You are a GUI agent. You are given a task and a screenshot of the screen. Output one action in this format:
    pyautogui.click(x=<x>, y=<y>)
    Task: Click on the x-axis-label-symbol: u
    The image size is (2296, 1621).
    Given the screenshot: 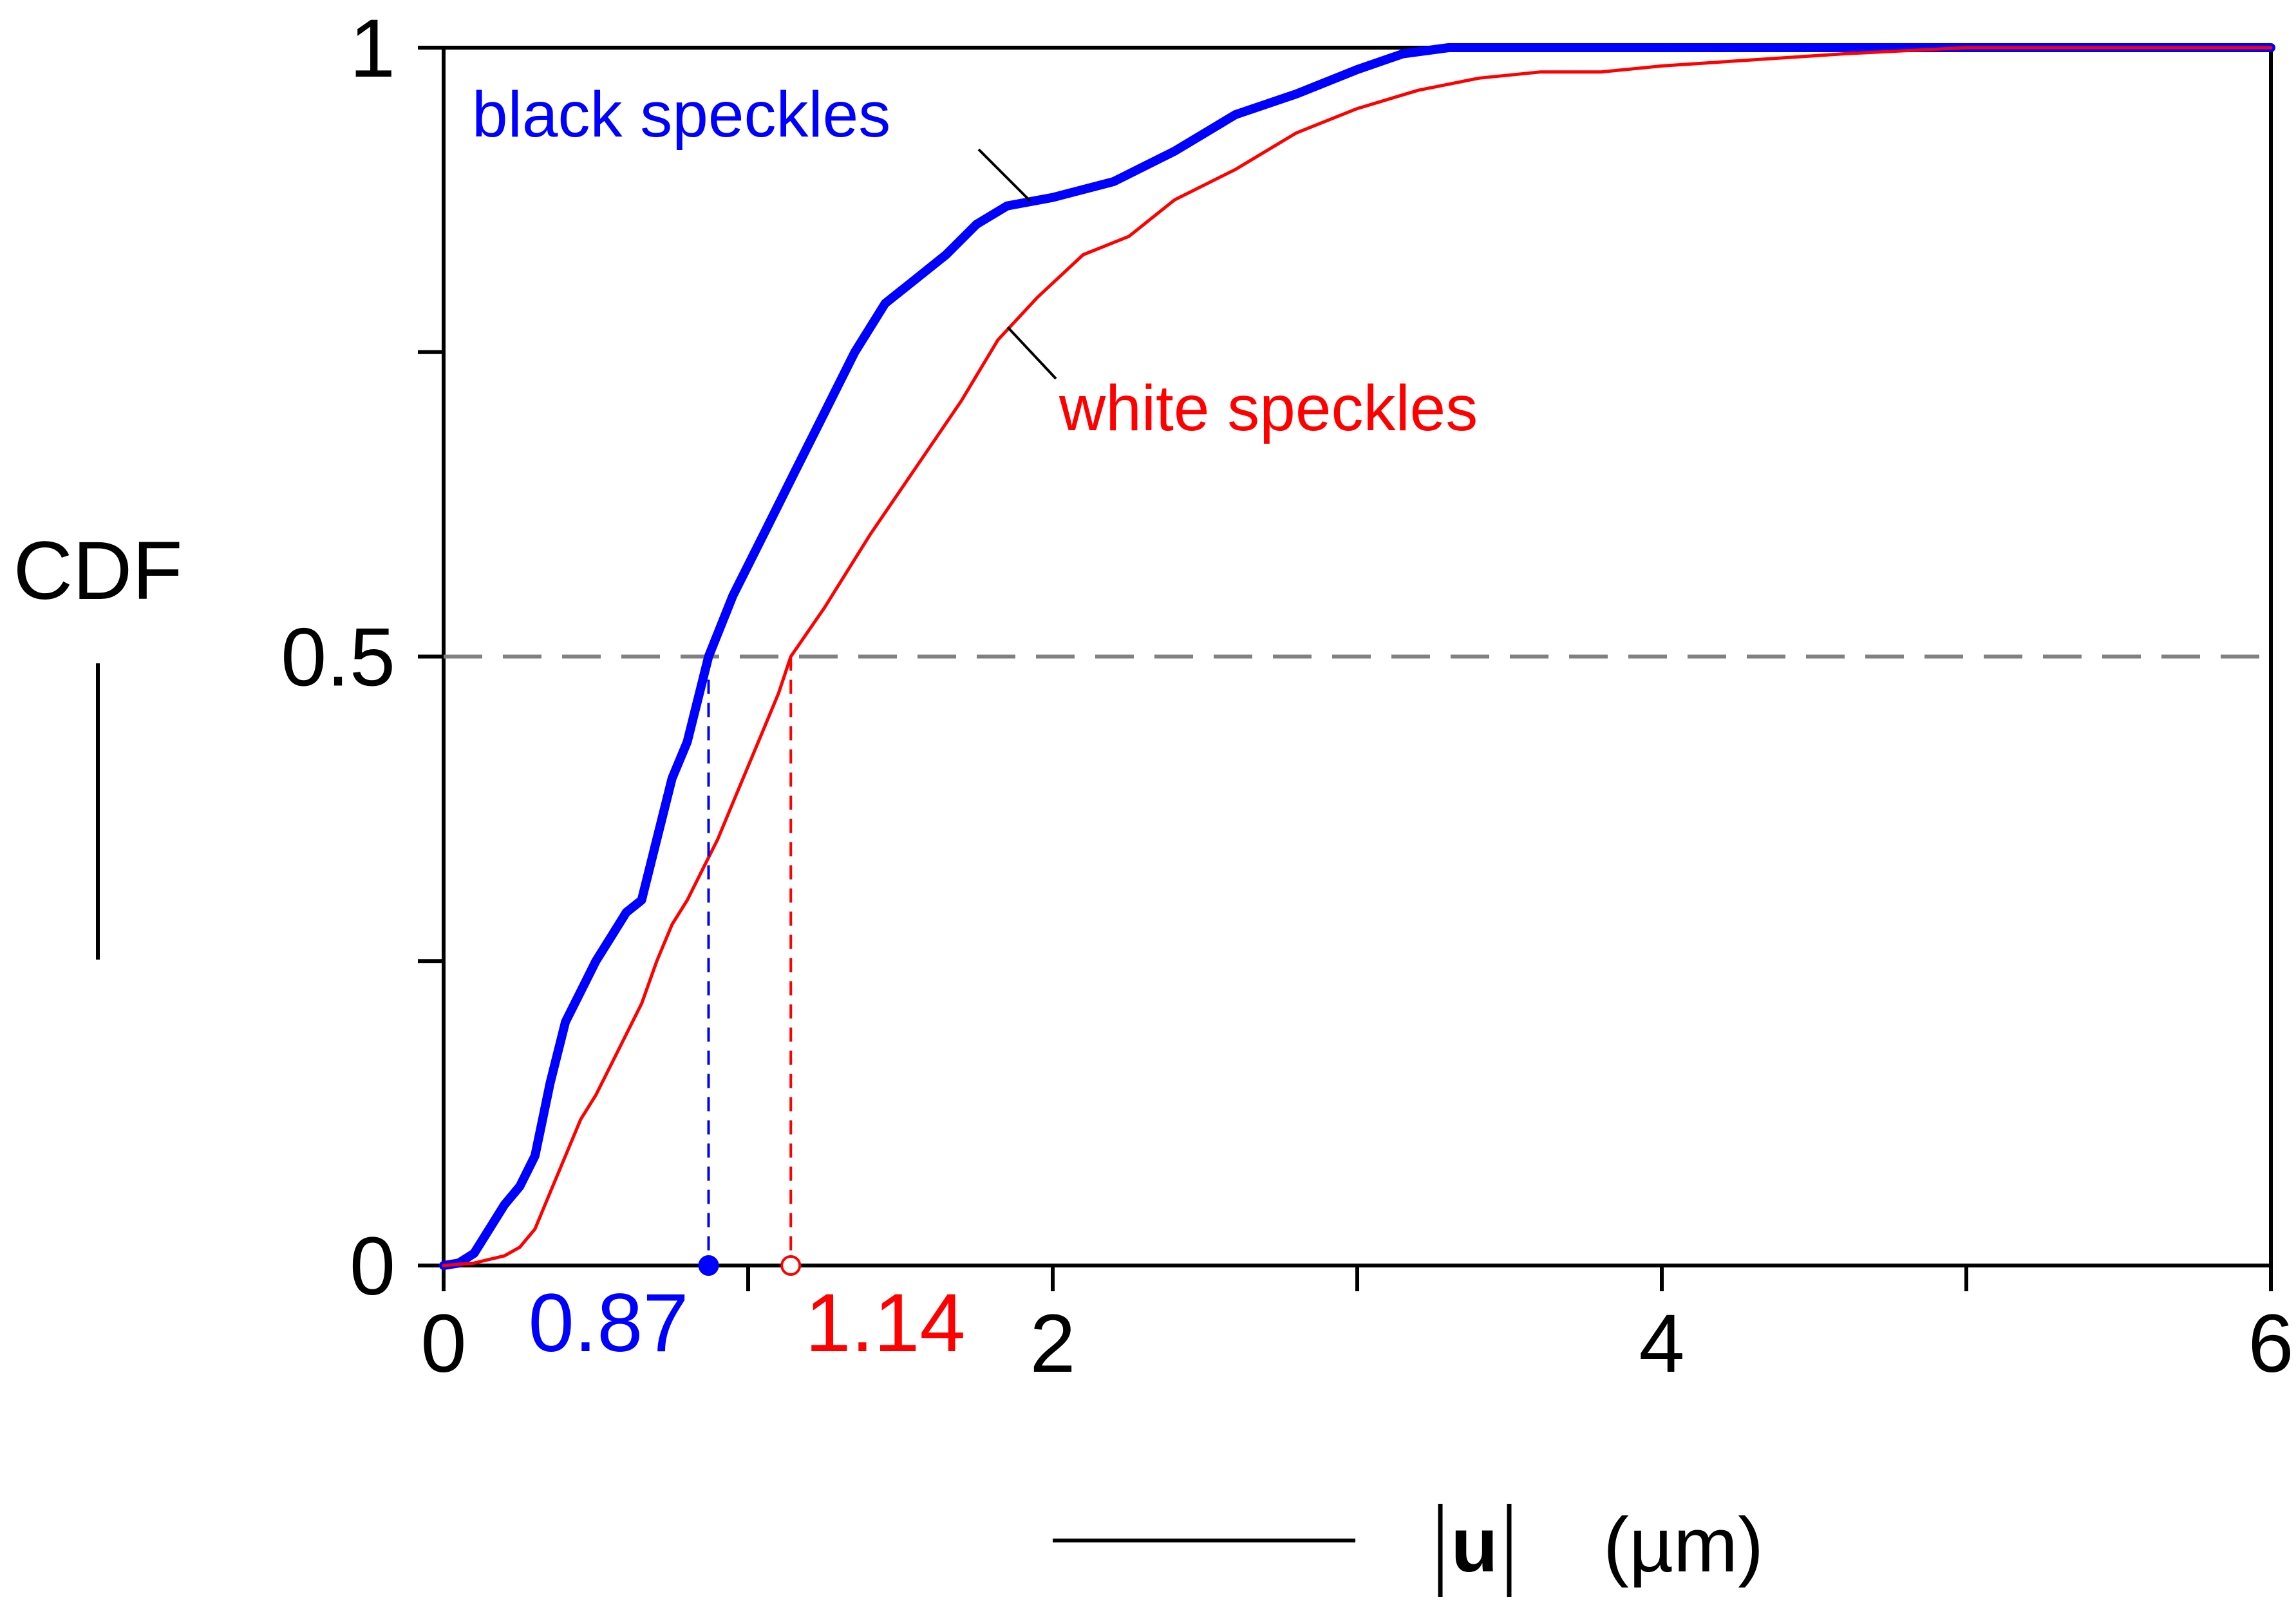 What is the action you would take?
    pyautogui.click(x=1474, y=1545)
    